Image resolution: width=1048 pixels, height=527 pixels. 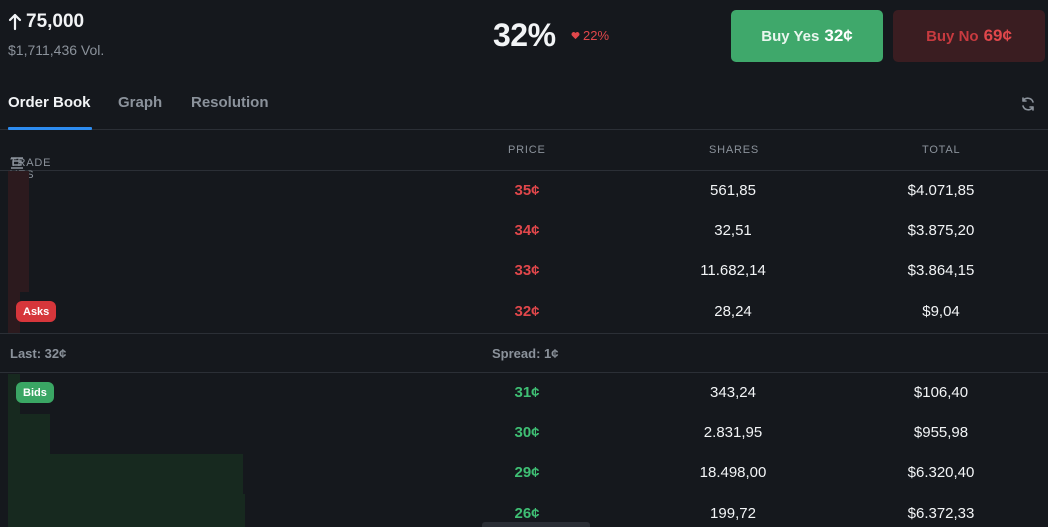 What do you see at coordinates (733, 311) in the screenshot?
I see `ask-shares: 28,24` at bounding box center [733, 311].